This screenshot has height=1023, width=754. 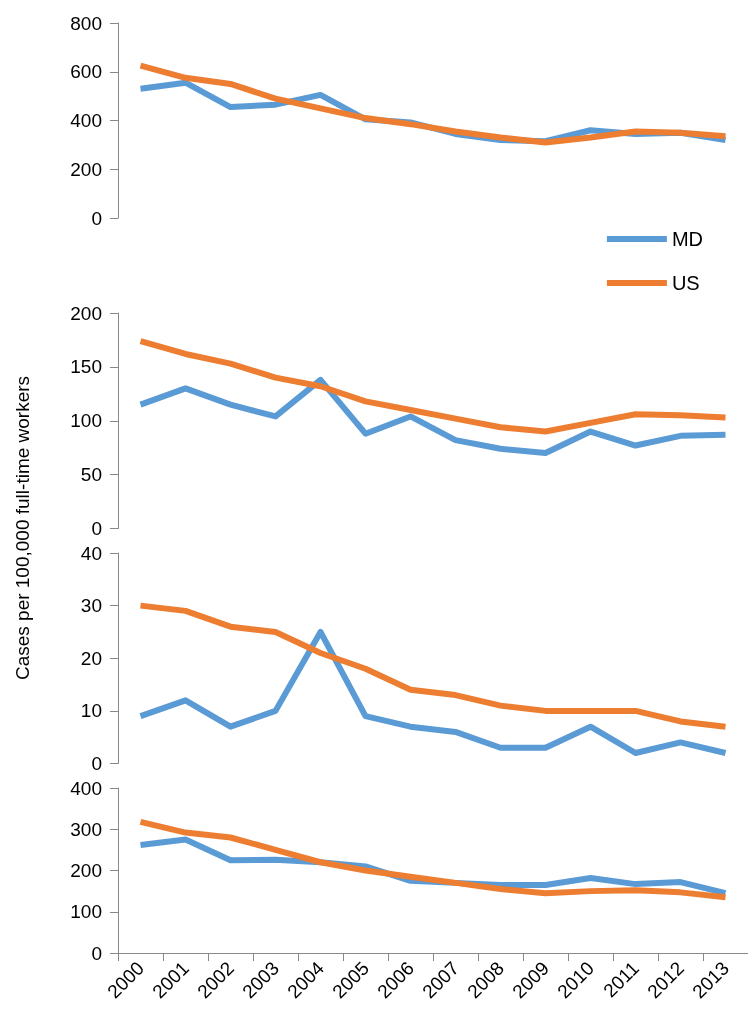 What do you see at coordinates (91, 658) in the screenshot?
I see `y-tick-label: 20` at bounding box center [91, 658].